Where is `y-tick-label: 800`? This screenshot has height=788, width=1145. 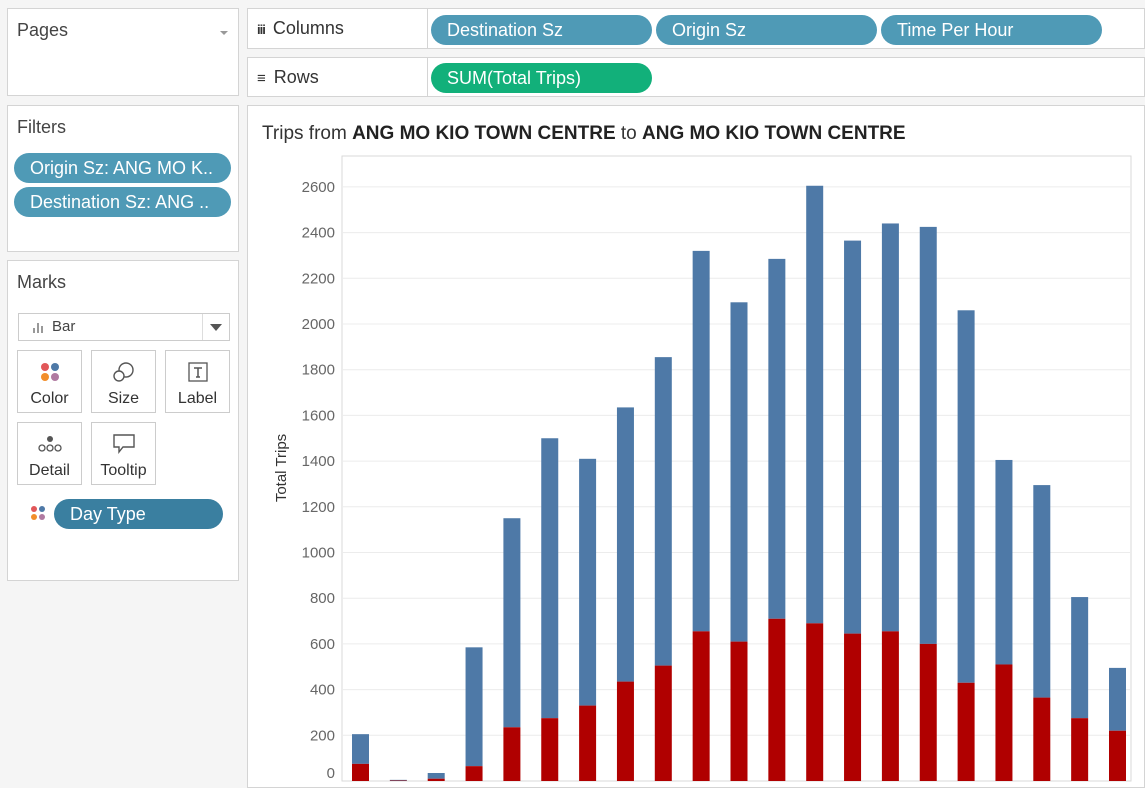
y-tick-label: 800 is located at coordinates (322, 598).